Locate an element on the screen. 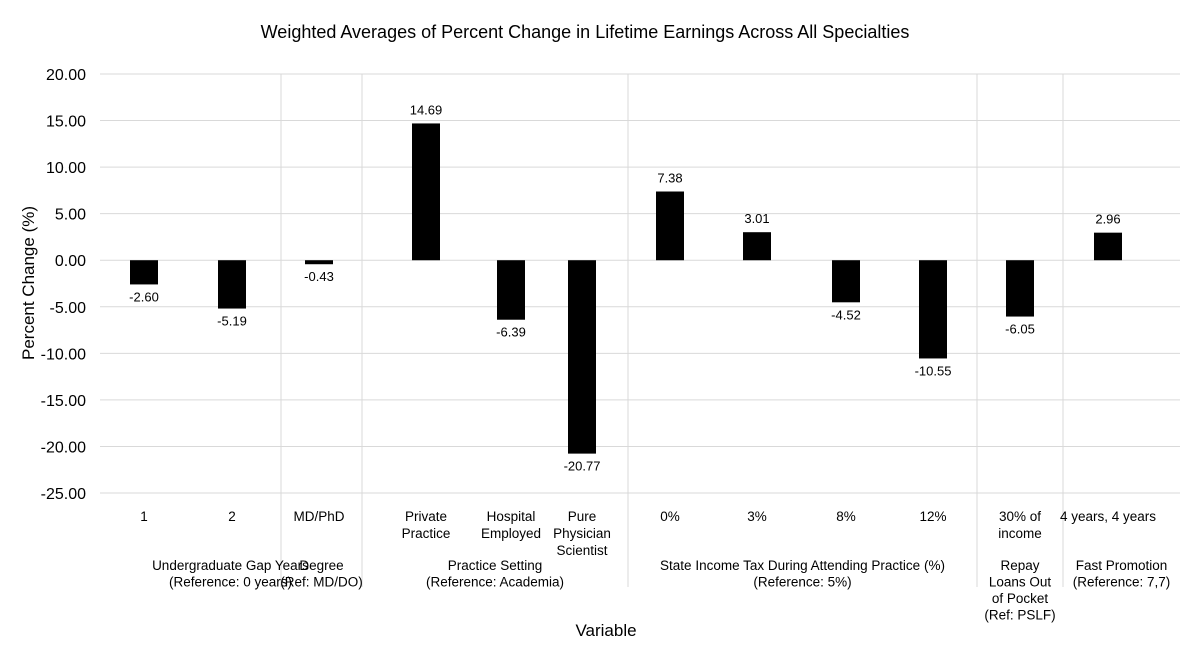  data-label: -0.43 is located at coordinates (319, 276).